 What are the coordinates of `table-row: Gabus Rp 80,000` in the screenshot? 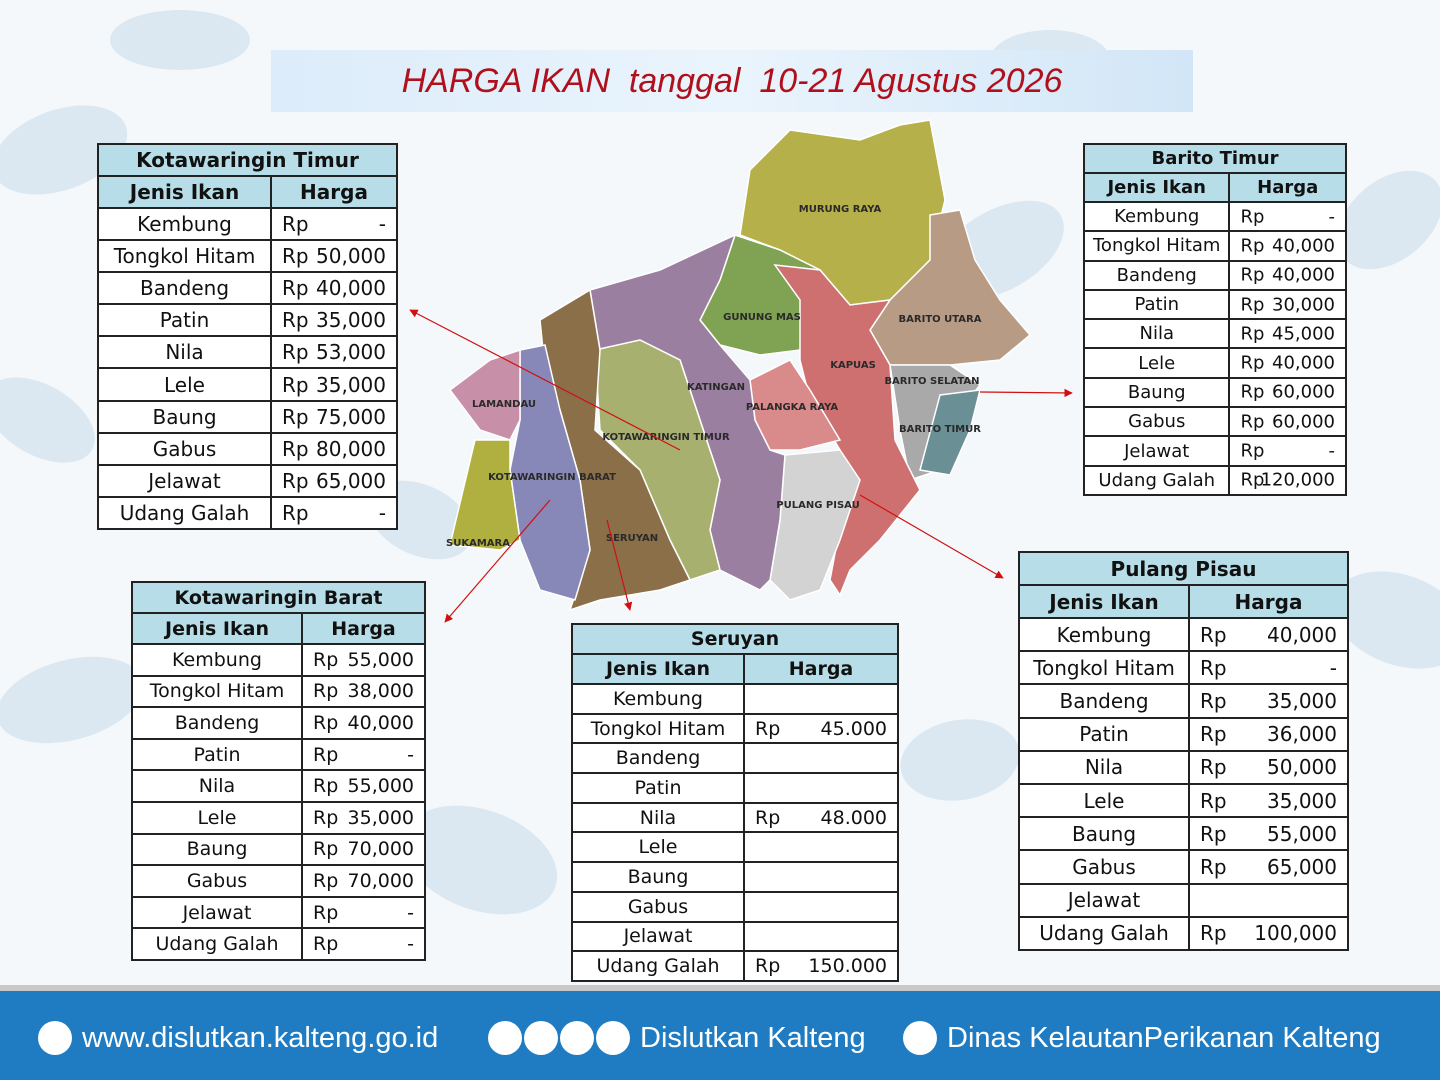 It's located at (247, 448).